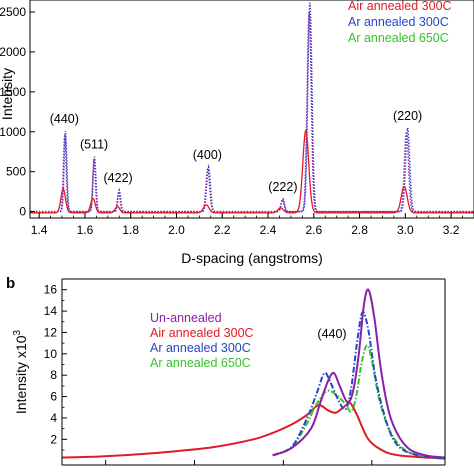  I want to click on panel-b-label: b, so click(10, 283).